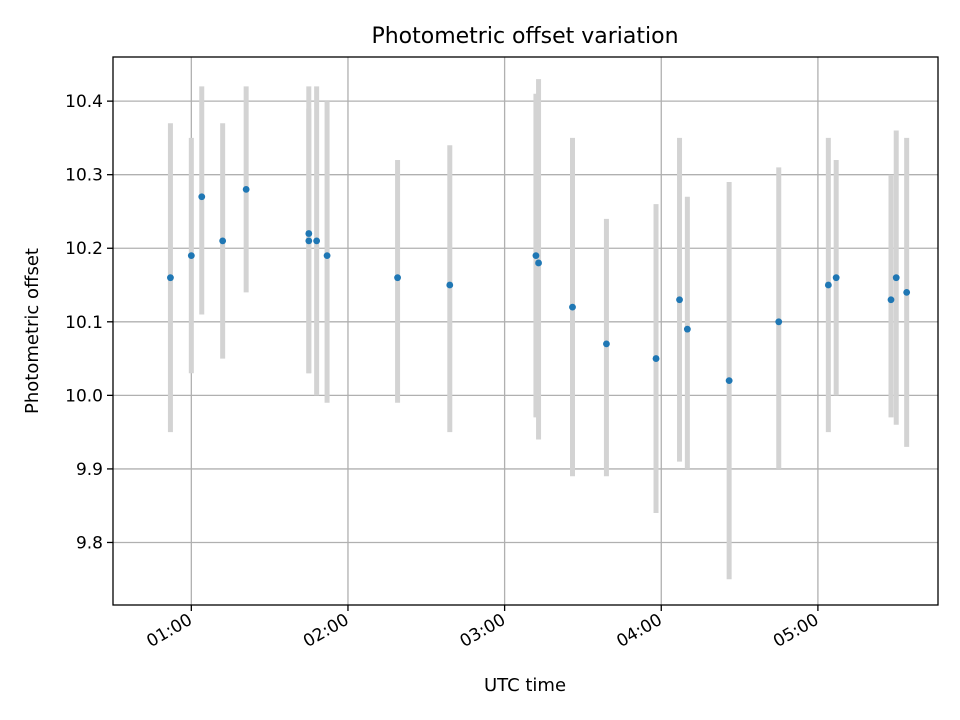 Image resolution: width=960 pixels, height=720 pixels. I want to click on x-axis-label: UTC time, so click(525, 685).